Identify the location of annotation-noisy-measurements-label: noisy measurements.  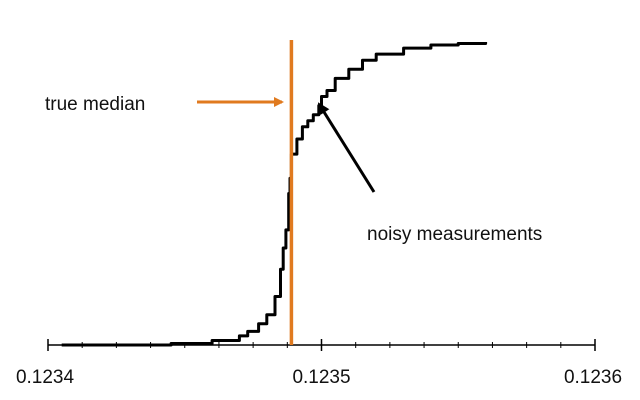
(454, 234).